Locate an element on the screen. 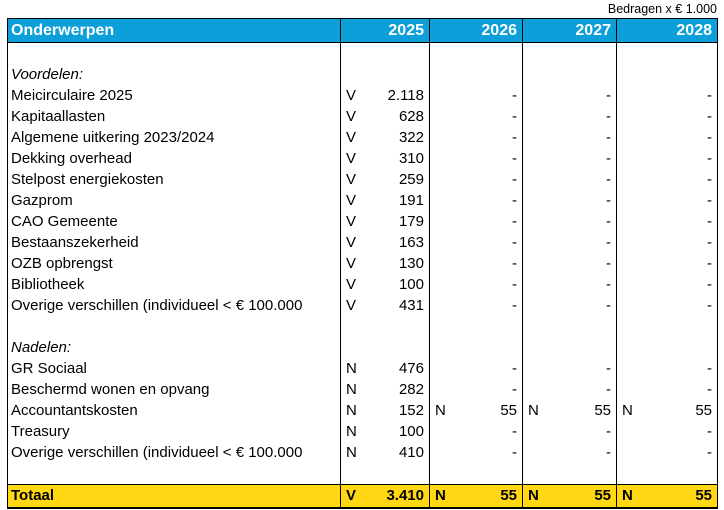  table-header-row: Onderwerpen 2025 2026 2027 2028 is located at coordinates (362, 31).